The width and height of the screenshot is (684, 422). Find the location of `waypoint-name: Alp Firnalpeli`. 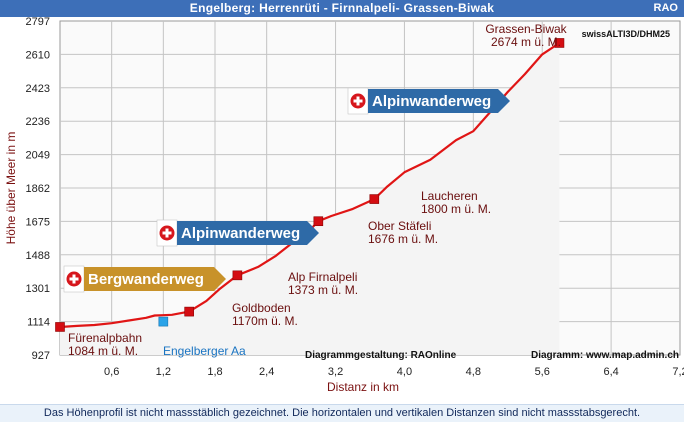

waypoint-name: Alp Firnalpeli is located at coordinates (322, 277).